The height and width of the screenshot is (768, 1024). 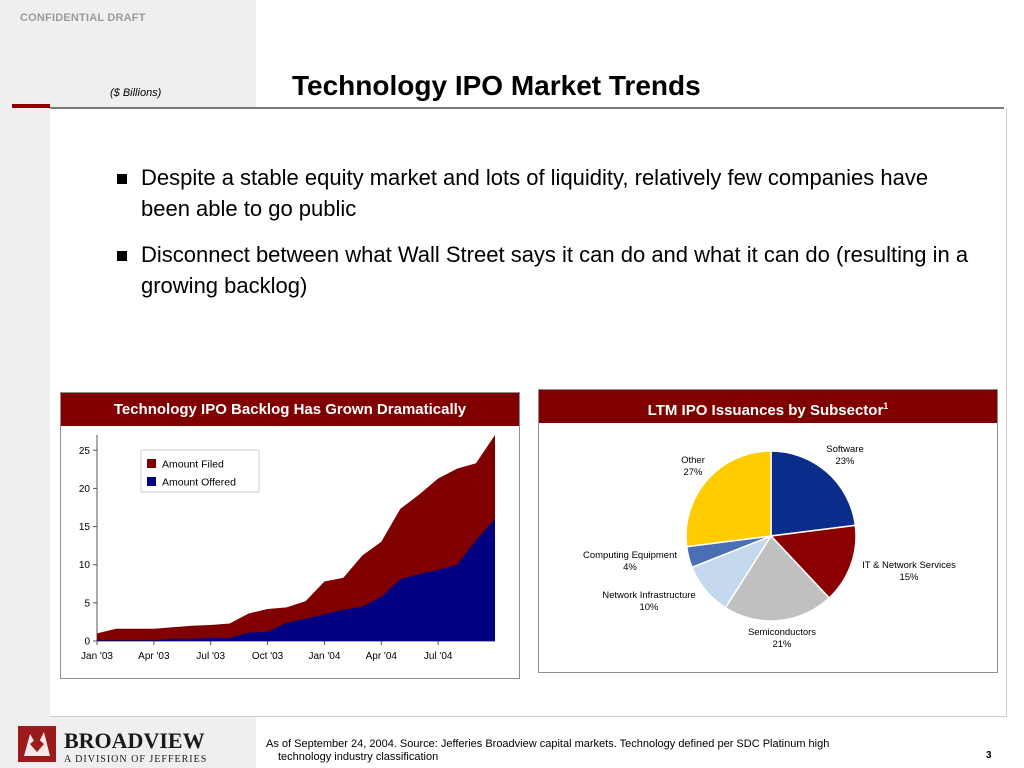 I want to click on y-tick-label: 0, so click(x=87, y=642).